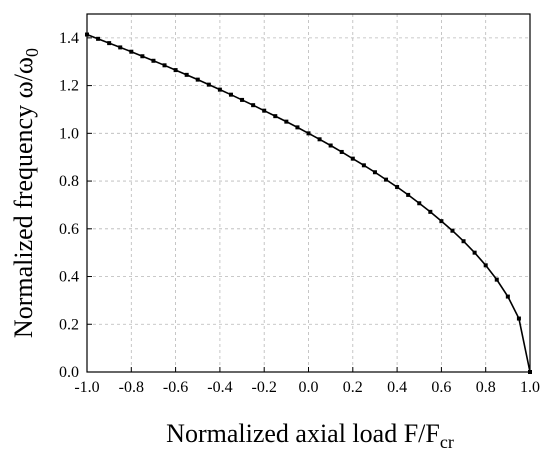  I want to click on y-tick-label: 1.4, so click(69, 38).